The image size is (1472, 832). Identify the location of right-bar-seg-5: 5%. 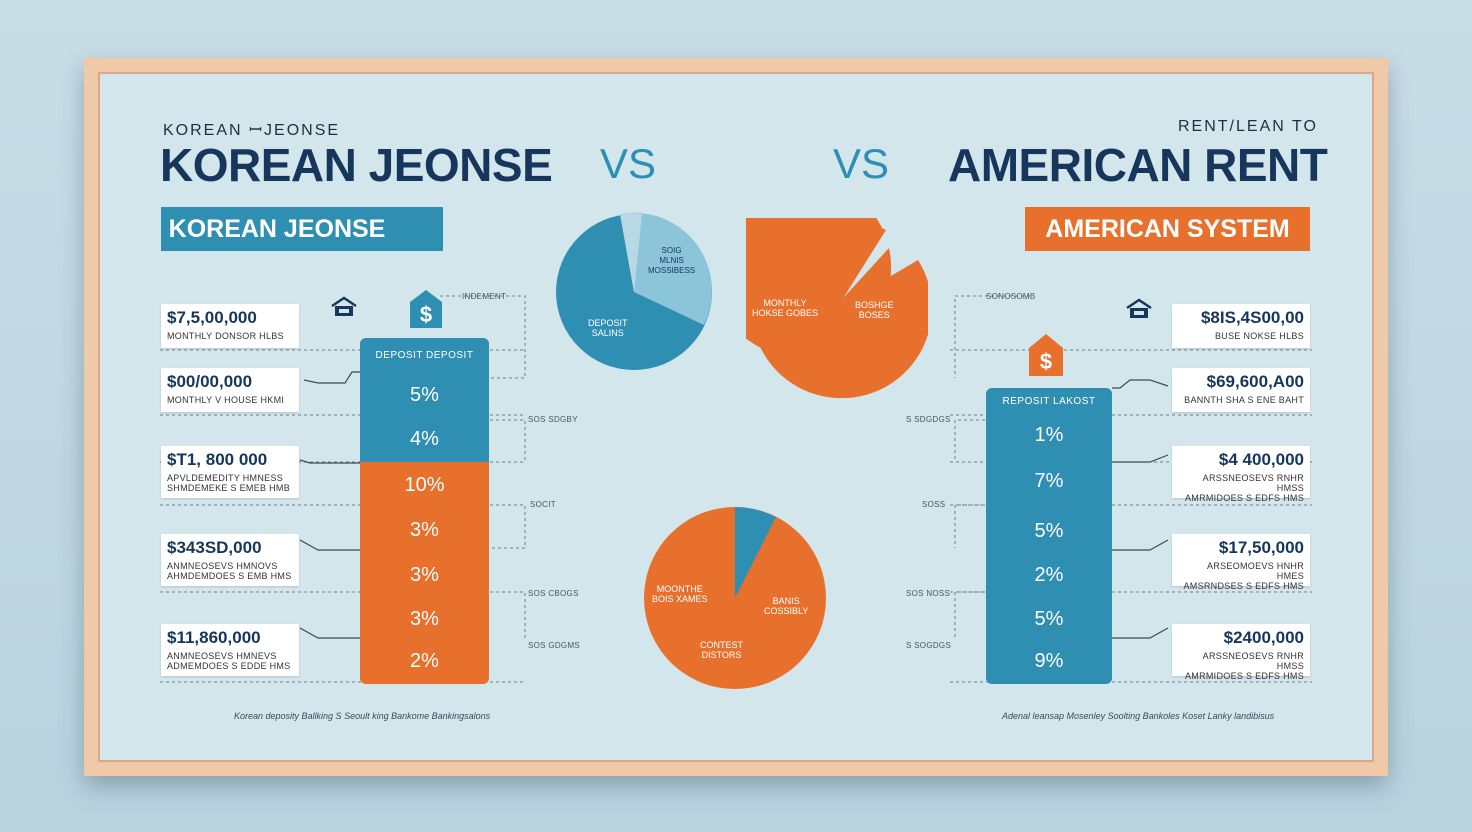
(1049, 618).